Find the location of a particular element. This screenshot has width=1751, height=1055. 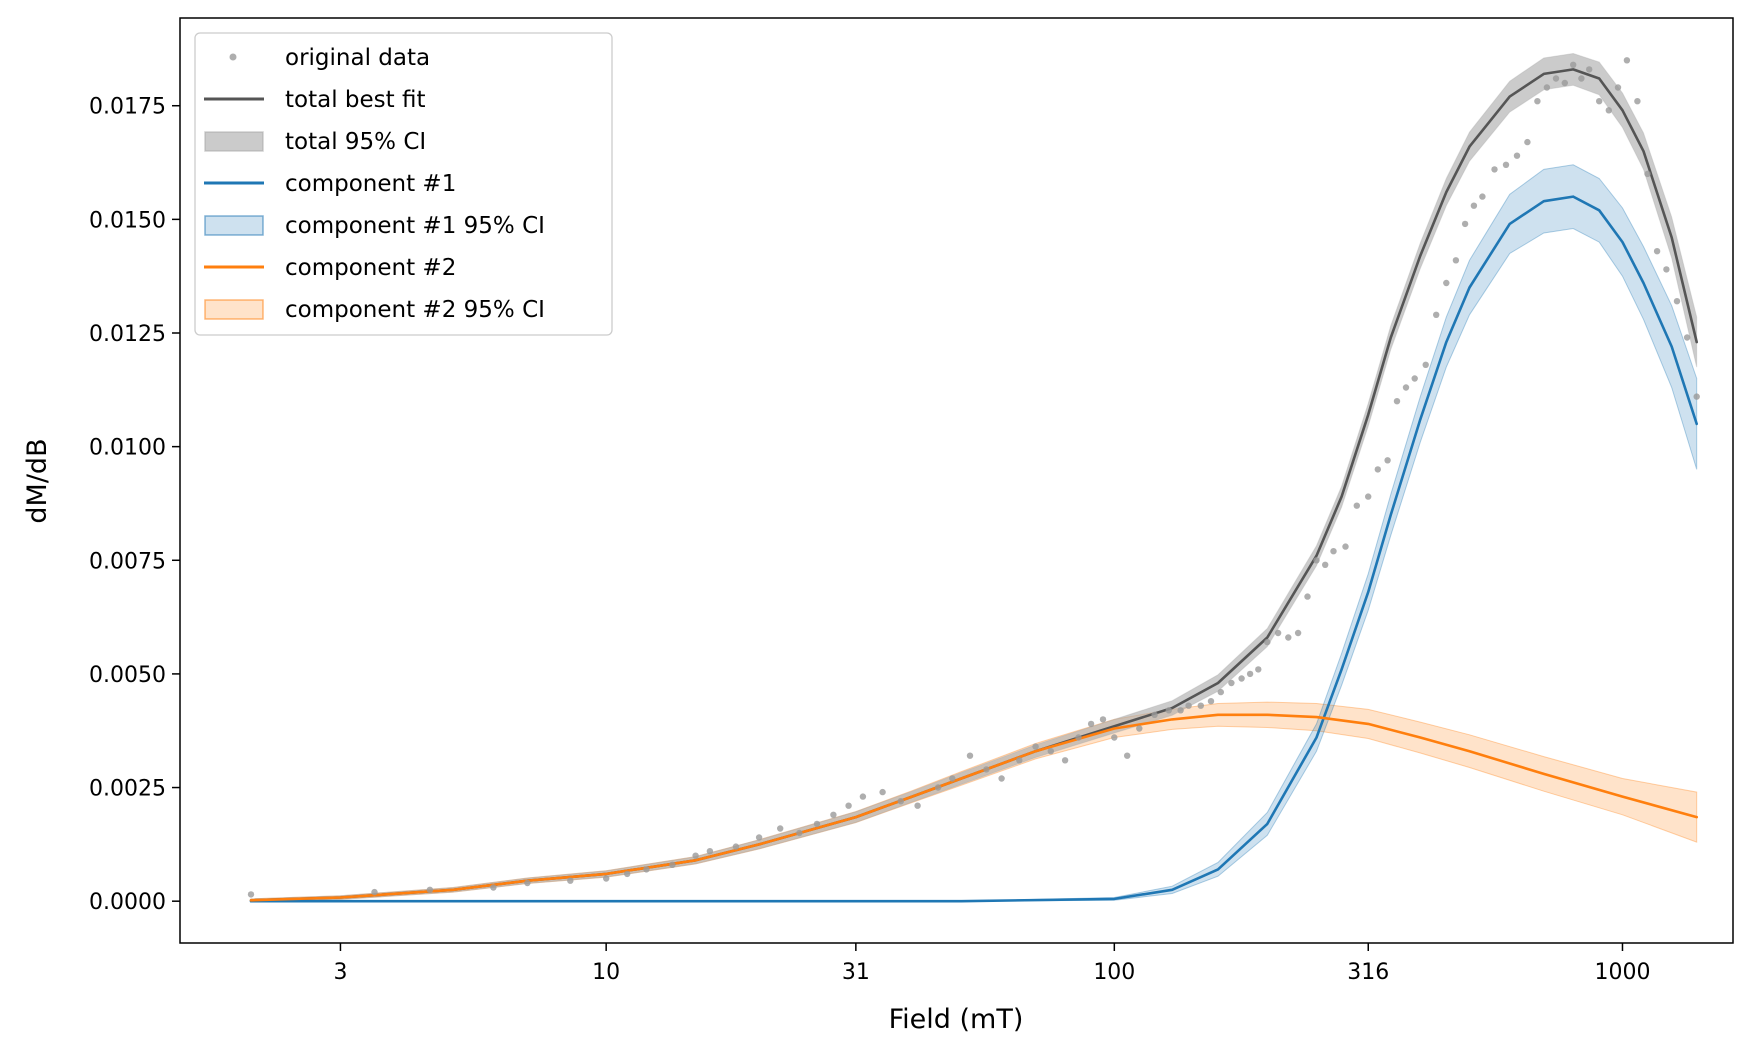

legend-label-component-2-95-ci: component #2 95% CI is located at coordinates (415, 310).